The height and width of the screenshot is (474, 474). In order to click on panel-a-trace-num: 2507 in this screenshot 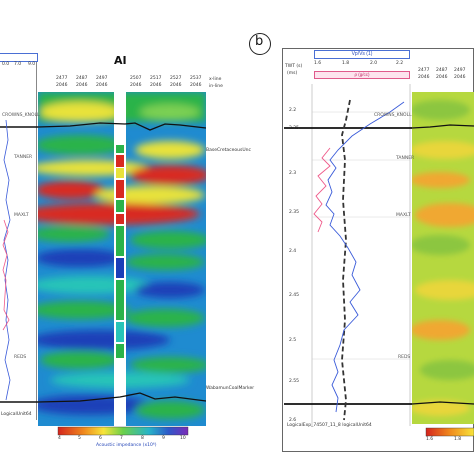, I will do `click(136, 78)`.